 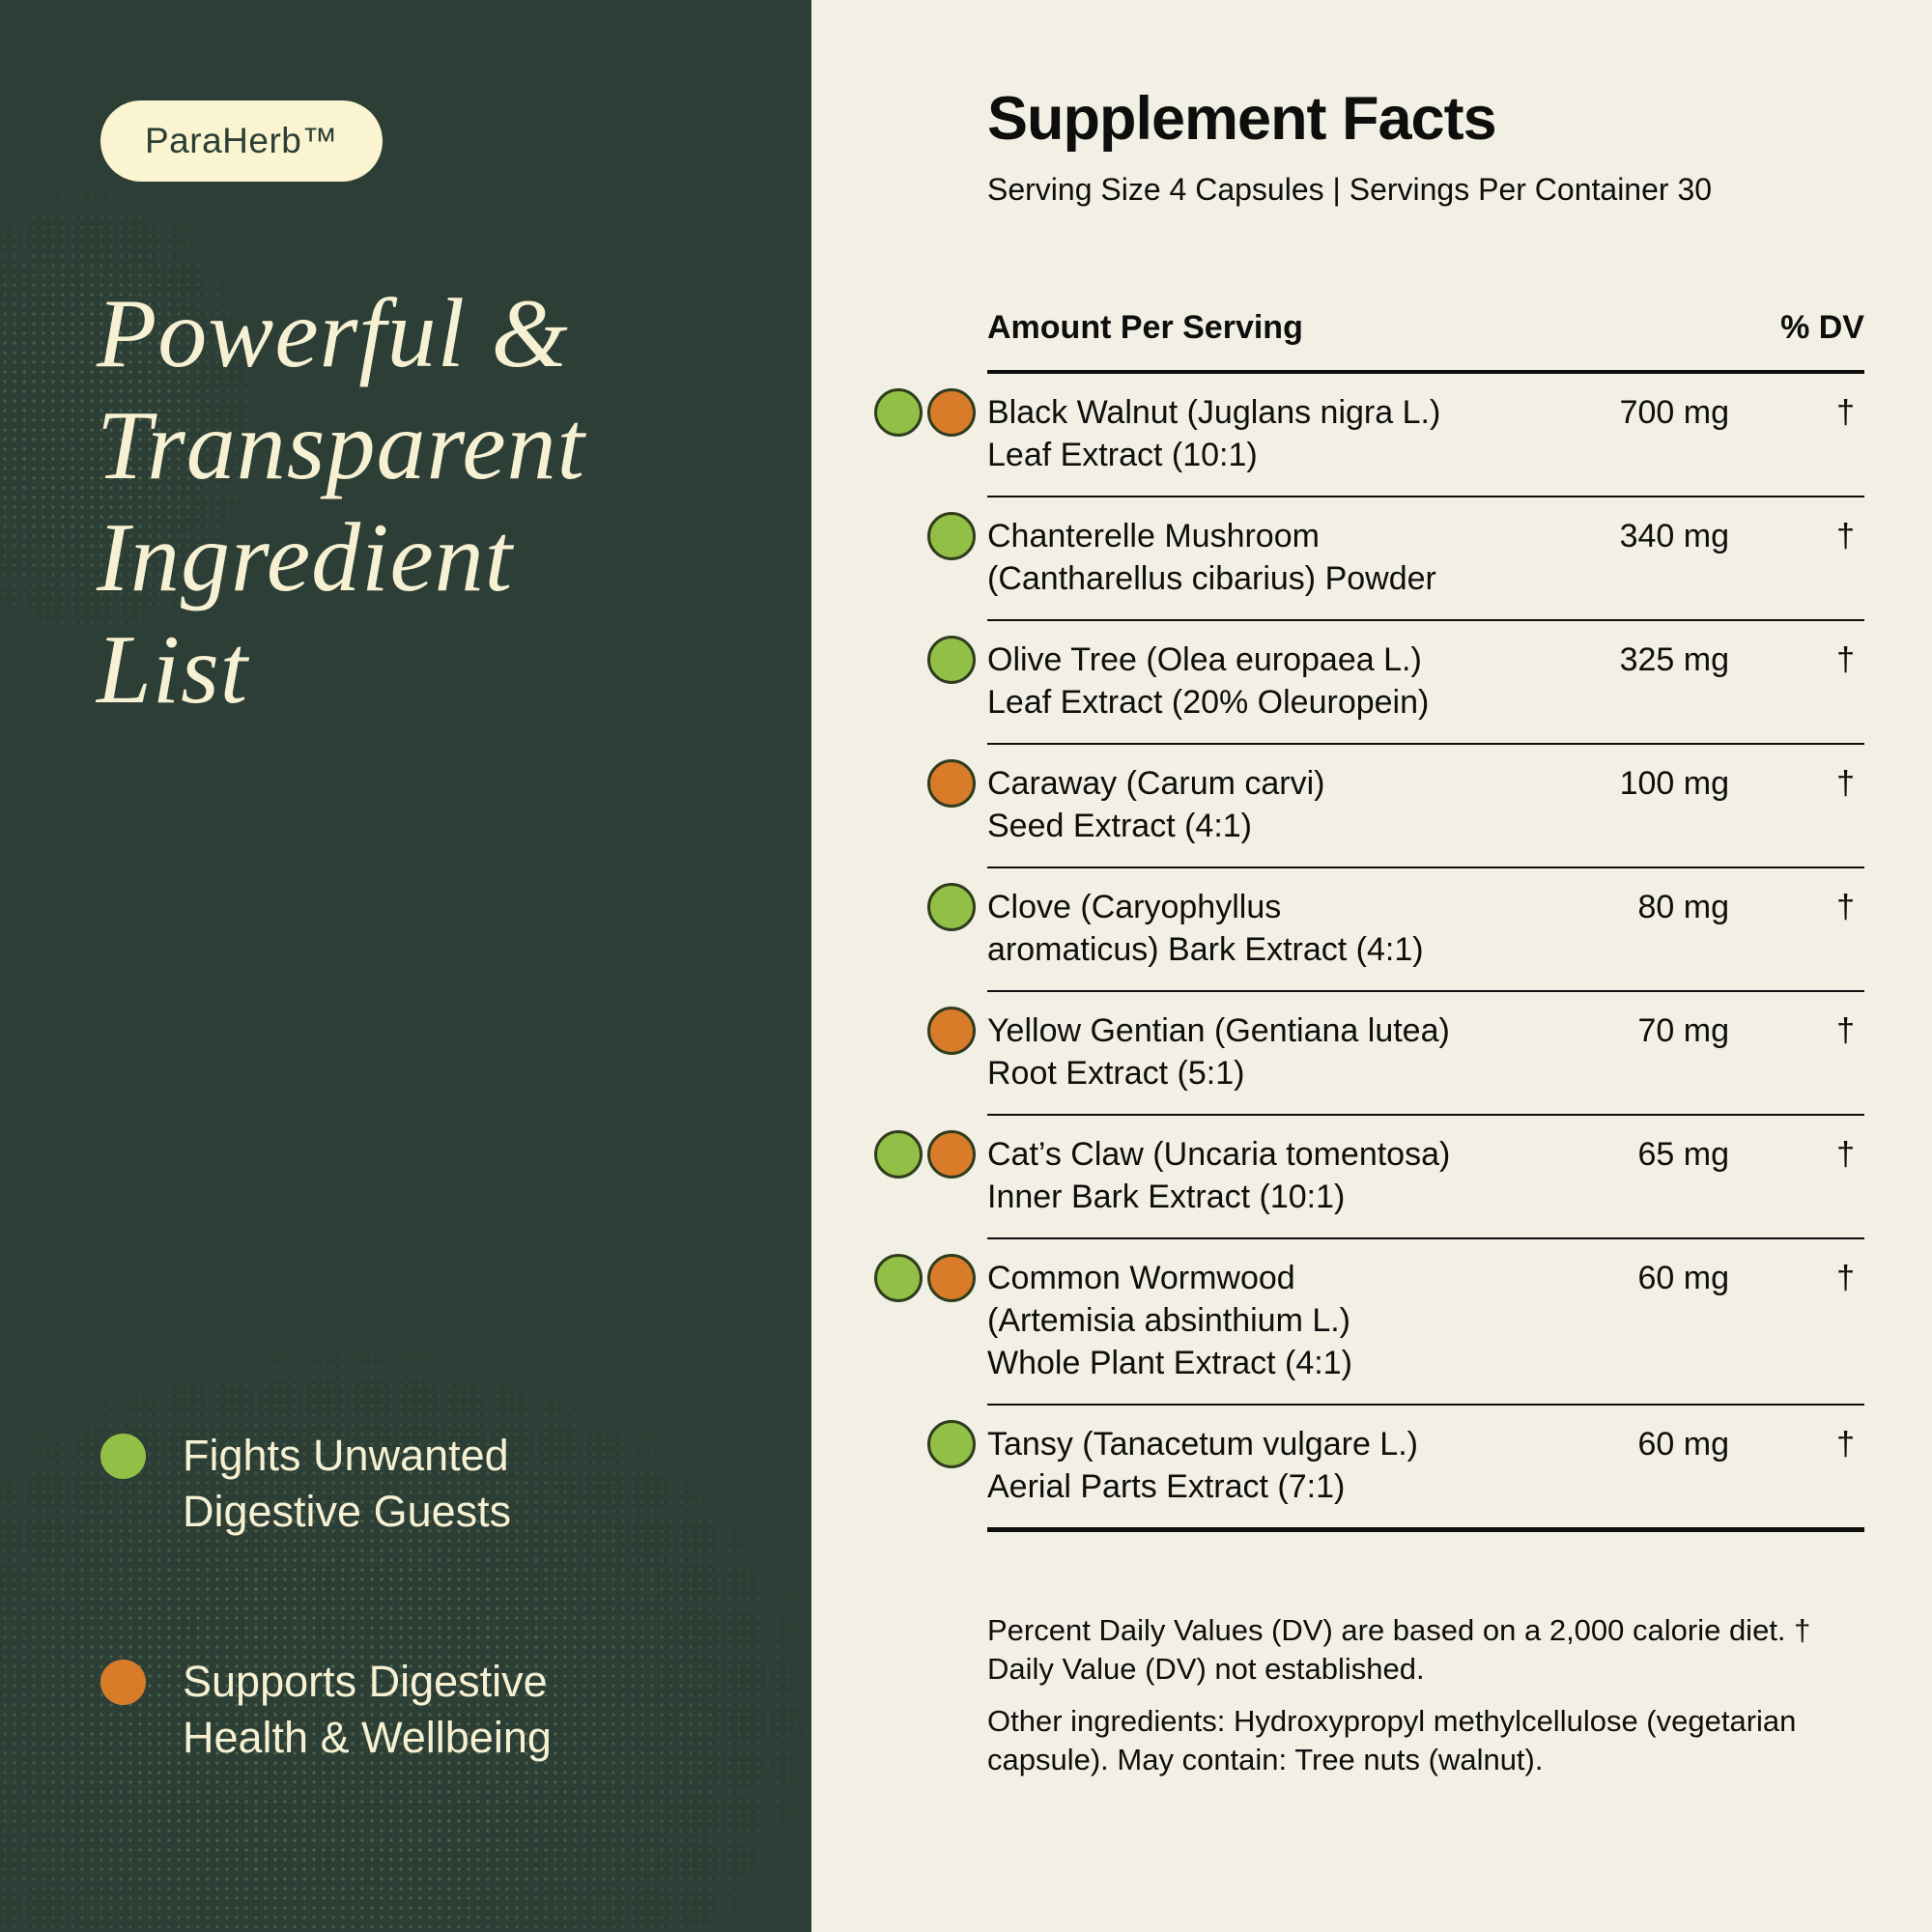 I want to click on orange-legend-dot, so click(x=123, y=1682).